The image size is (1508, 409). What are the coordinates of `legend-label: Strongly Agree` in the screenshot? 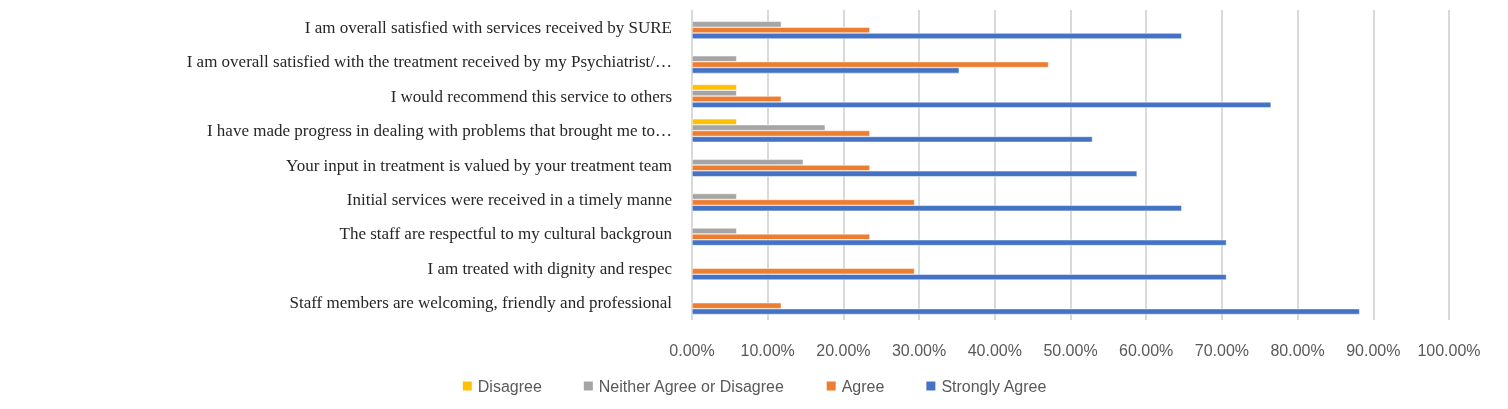 It's located at (994, 386).